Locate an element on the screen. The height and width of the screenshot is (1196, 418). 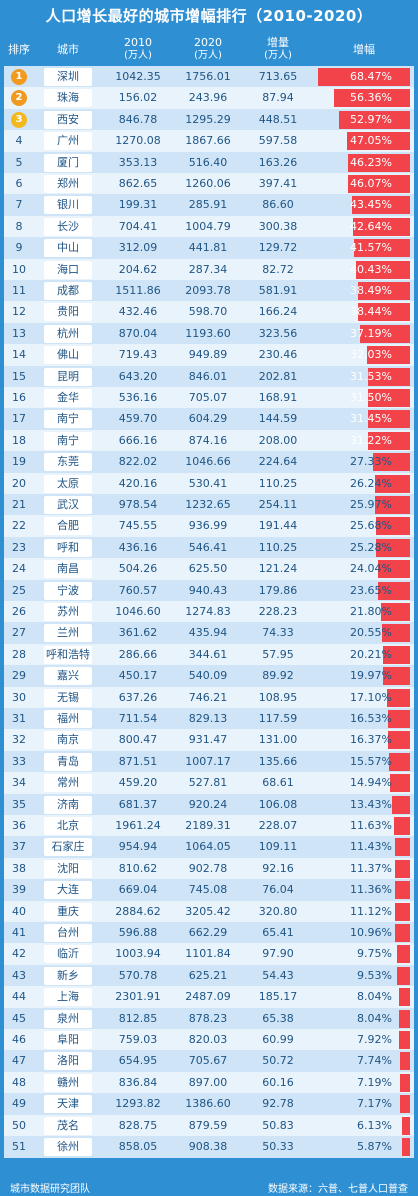
city-cell: 杭州 is located at coordinates (68, 333).